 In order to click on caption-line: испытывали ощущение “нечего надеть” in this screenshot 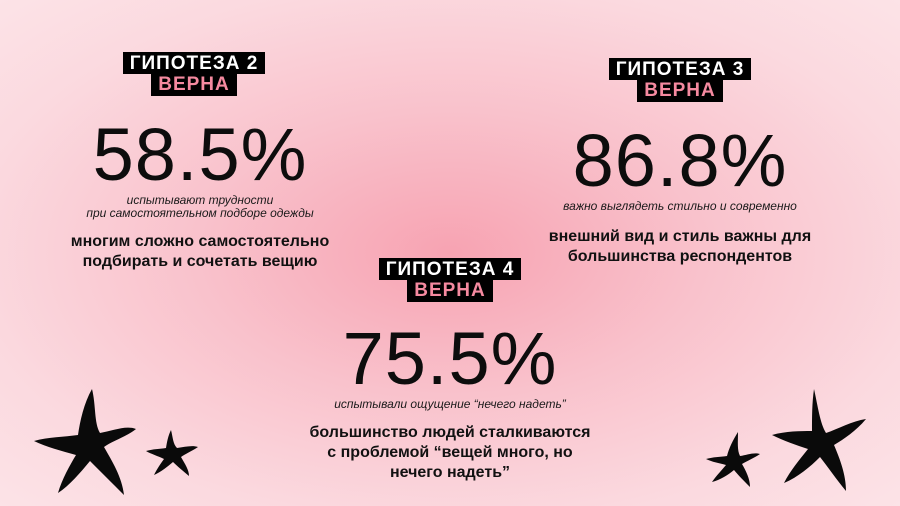, I will do `click(450, 404)`.